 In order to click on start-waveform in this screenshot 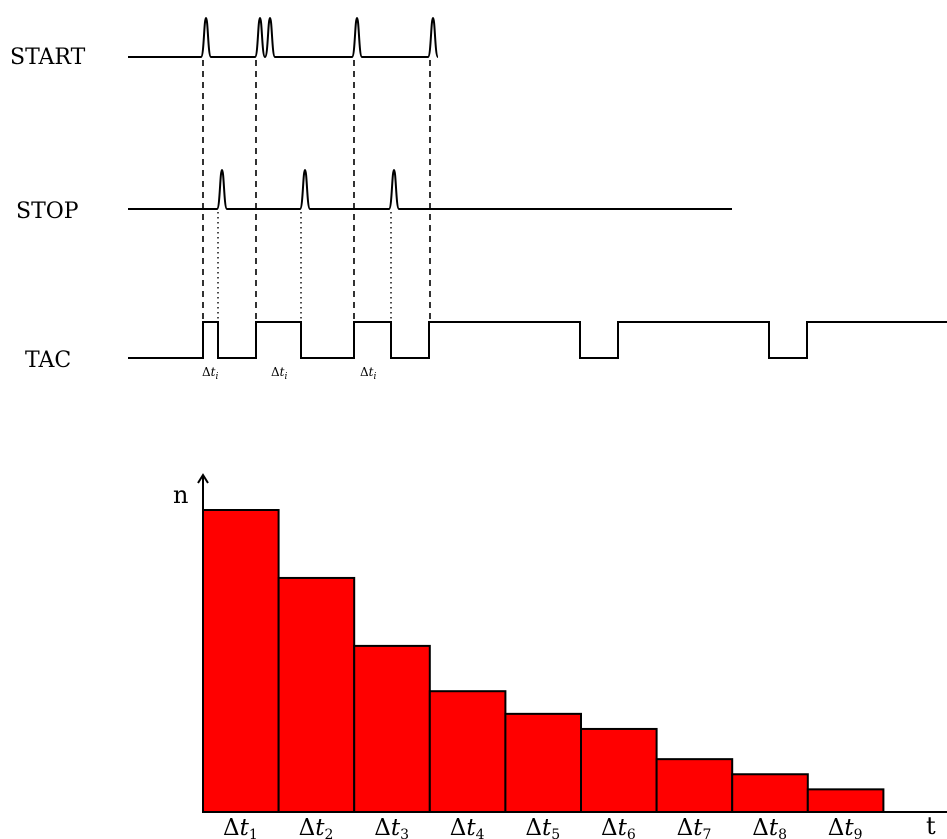, I will do `click(283, 37)`.